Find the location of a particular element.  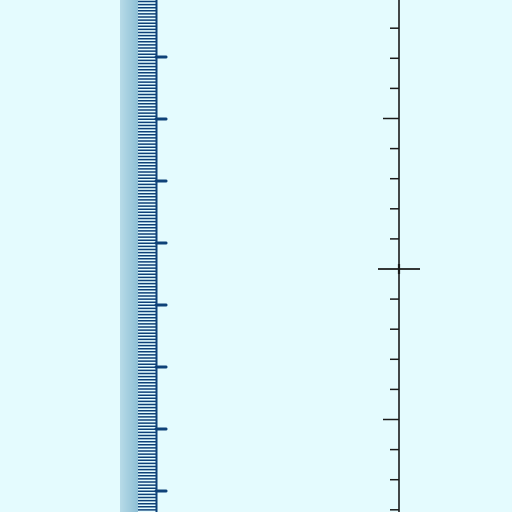

vertical-scale-ruler-left is located at coordinates (144, 256).